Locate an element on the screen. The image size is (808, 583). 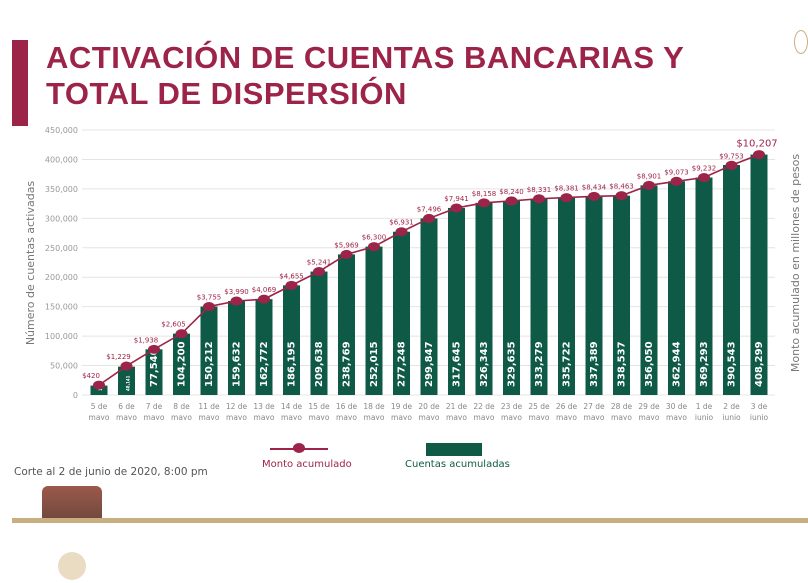
bar-label: 326,343 is located at coordinates (484, 364).